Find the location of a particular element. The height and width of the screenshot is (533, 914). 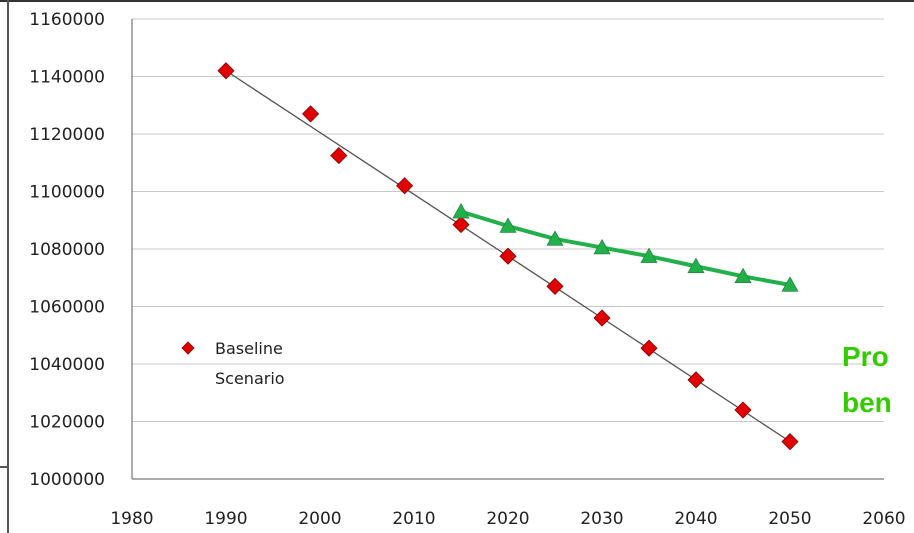

projection-annotation: Pro ben is located at coordinates (867, 379).